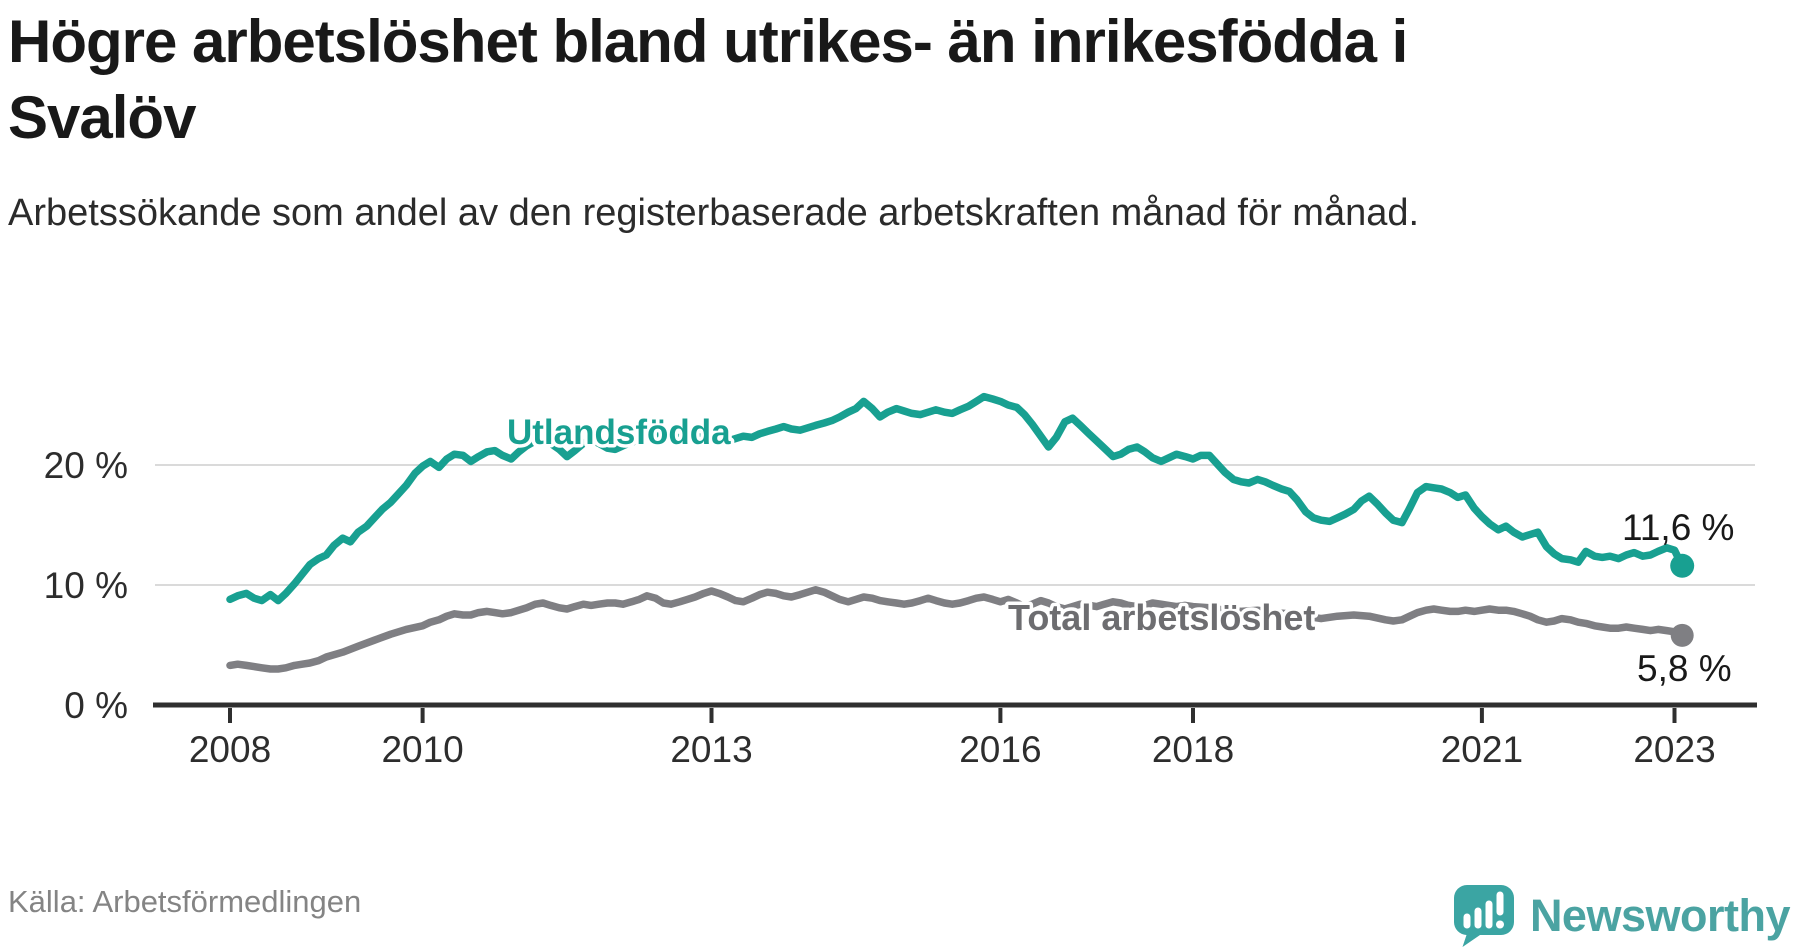 This screenshot has width=1800, height=948. I want to click on y-tick-label-10: 10 %, so click(86, 585).